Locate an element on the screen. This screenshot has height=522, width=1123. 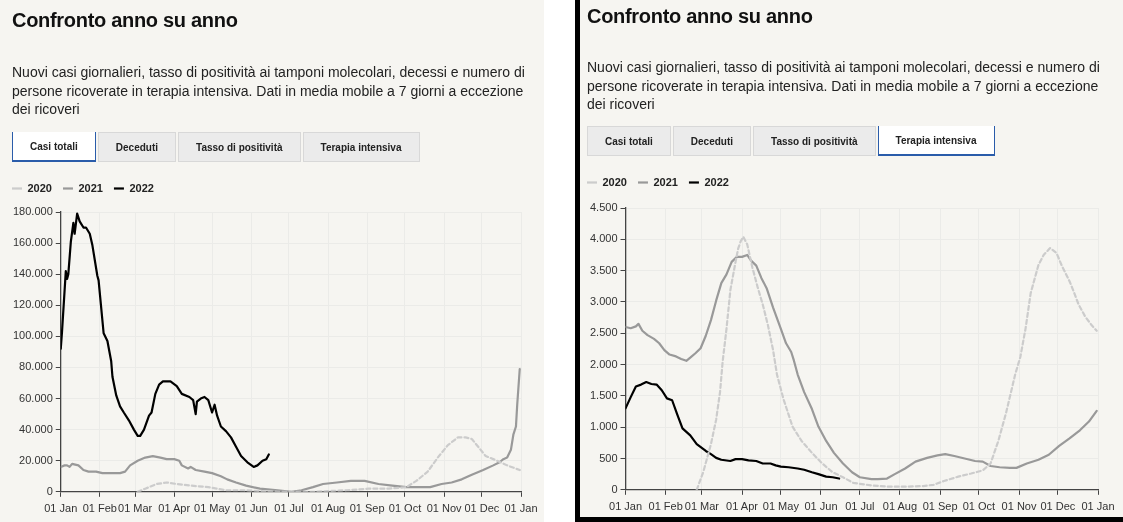
y-tick-label: 3.500 is located at coordinates (604, 269).